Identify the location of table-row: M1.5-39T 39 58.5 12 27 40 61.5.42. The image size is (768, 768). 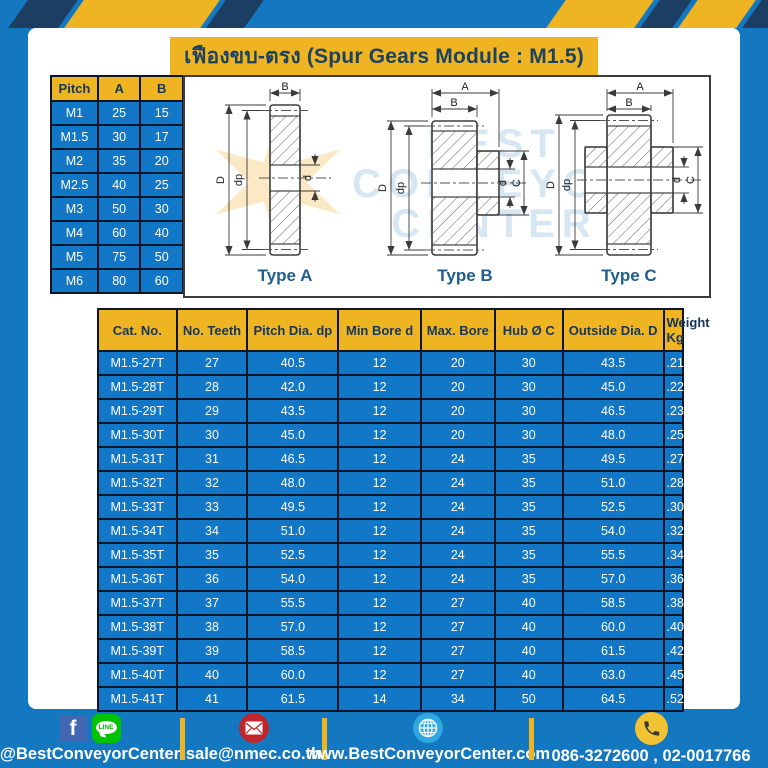
(391, 651).